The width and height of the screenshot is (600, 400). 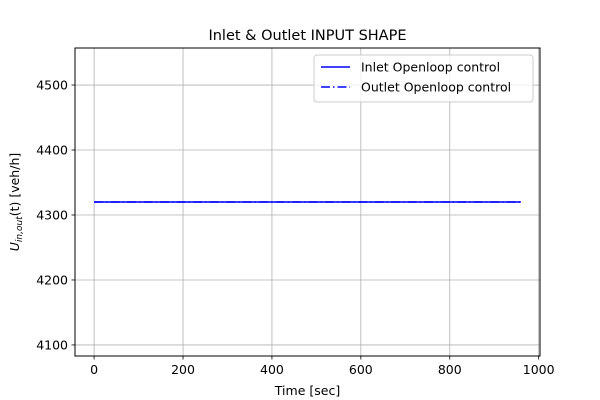 I want to click on y-axis-label-subscript: in,out, so click(x=20, y=229).